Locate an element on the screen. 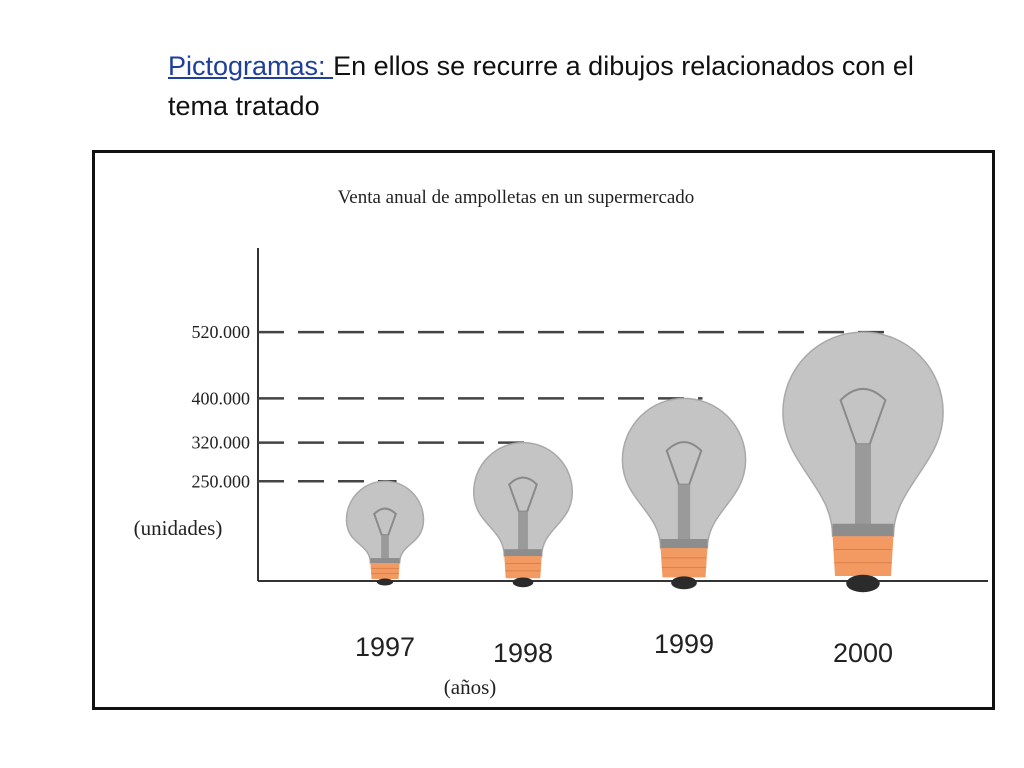 This screenshot has height=768, width=1024. y-tick-label: 320.000 is located at coordinates (221, 443).